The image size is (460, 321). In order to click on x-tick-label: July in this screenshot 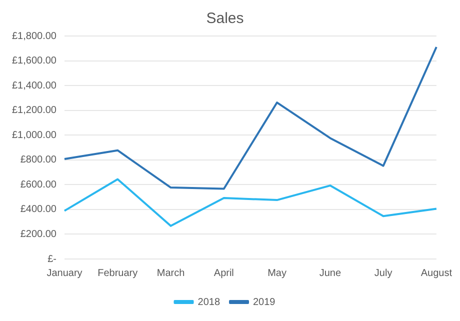, I will do `click(383, 273)`.